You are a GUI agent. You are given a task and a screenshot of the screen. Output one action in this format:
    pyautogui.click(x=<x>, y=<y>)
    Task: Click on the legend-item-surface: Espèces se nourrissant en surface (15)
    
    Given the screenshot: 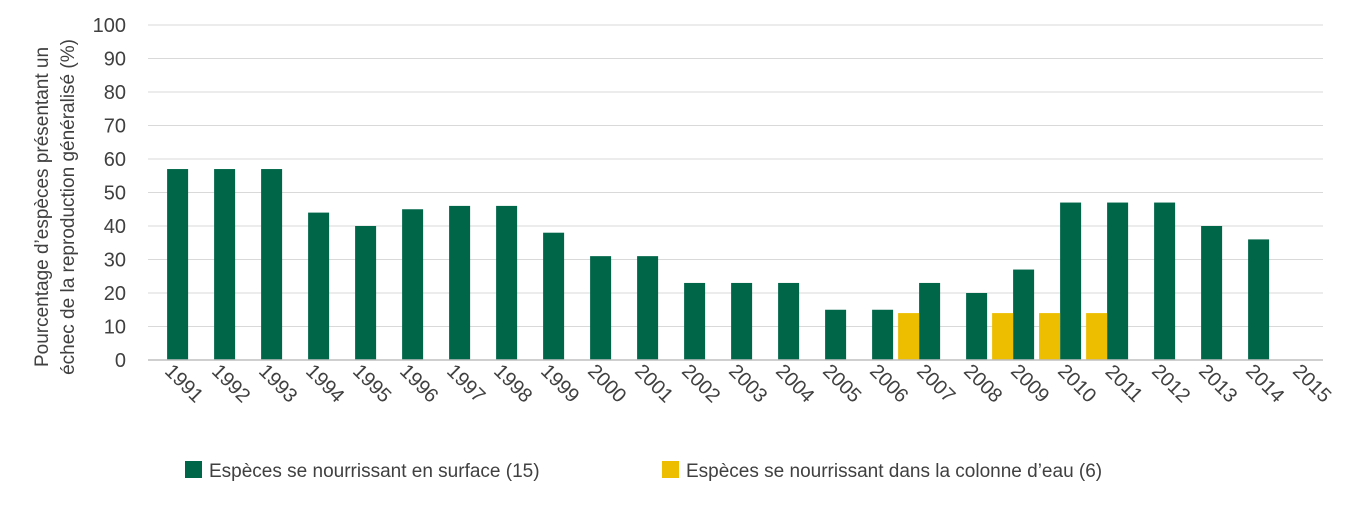 What is the action you would take?
    pyautogui.click(x=362, y=471)
    